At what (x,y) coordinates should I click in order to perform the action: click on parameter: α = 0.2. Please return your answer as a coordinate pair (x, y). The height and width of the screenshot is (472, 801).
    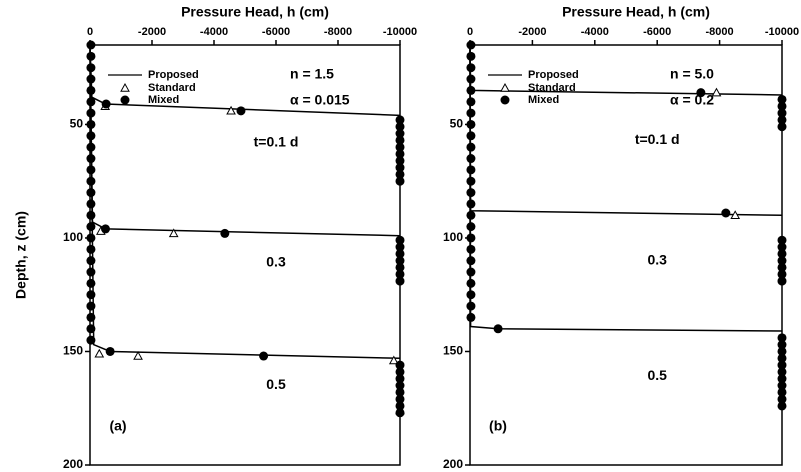
    Looking at the image, I should click on (692, 100).